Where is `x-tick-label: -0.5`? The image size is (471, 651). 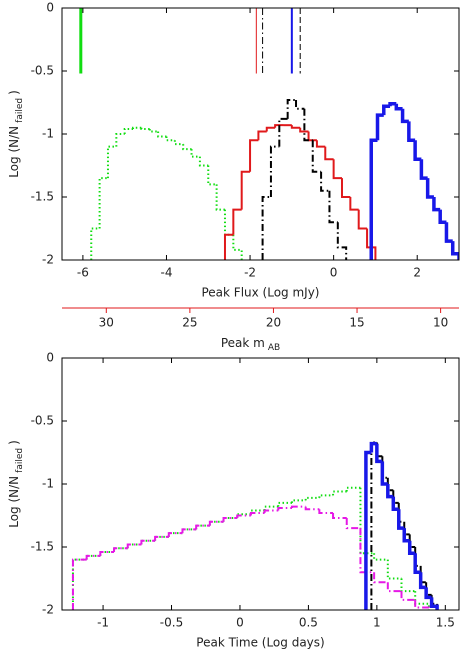
x-tick-label: -0.5 is located at coordinates (171, 623).